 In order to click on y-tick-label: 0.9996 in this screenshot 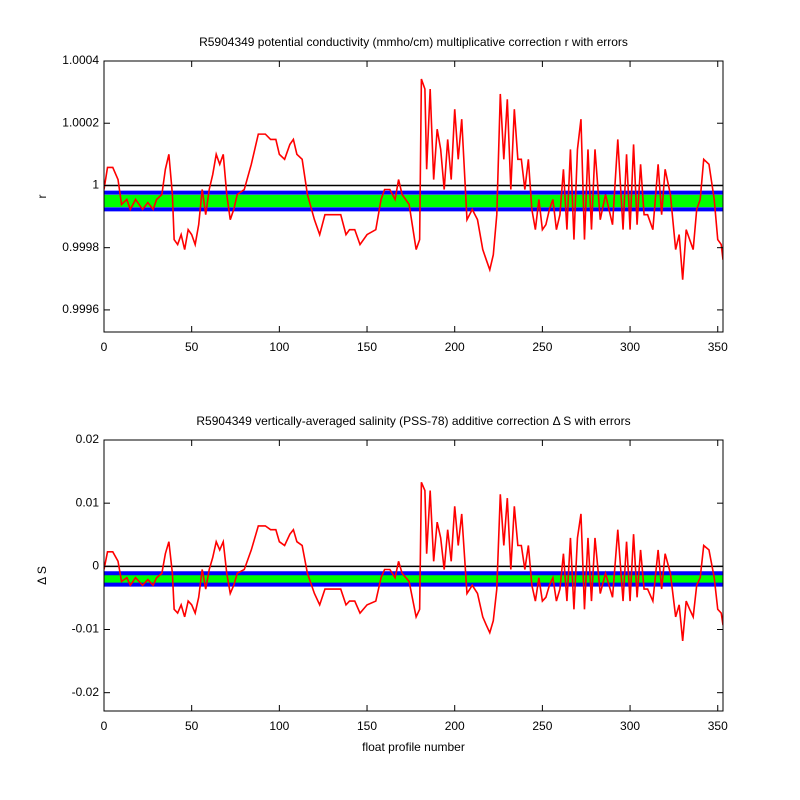, I will do `click(80, 309)`.